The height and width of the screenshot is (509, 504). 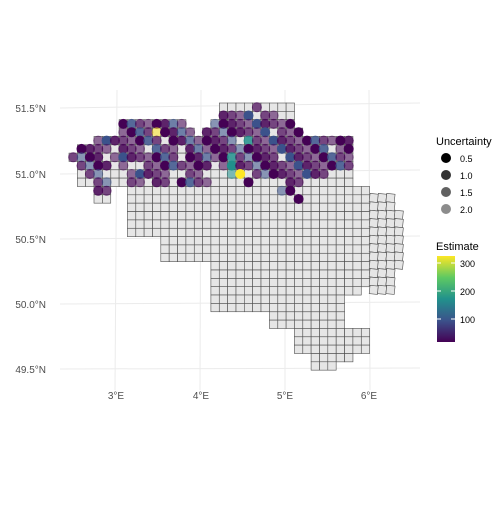 What do you see at coordinates (457, 247) in the screenshot?
I see `estimate-legend-title: Estimate` at bounding box center [457, 247].